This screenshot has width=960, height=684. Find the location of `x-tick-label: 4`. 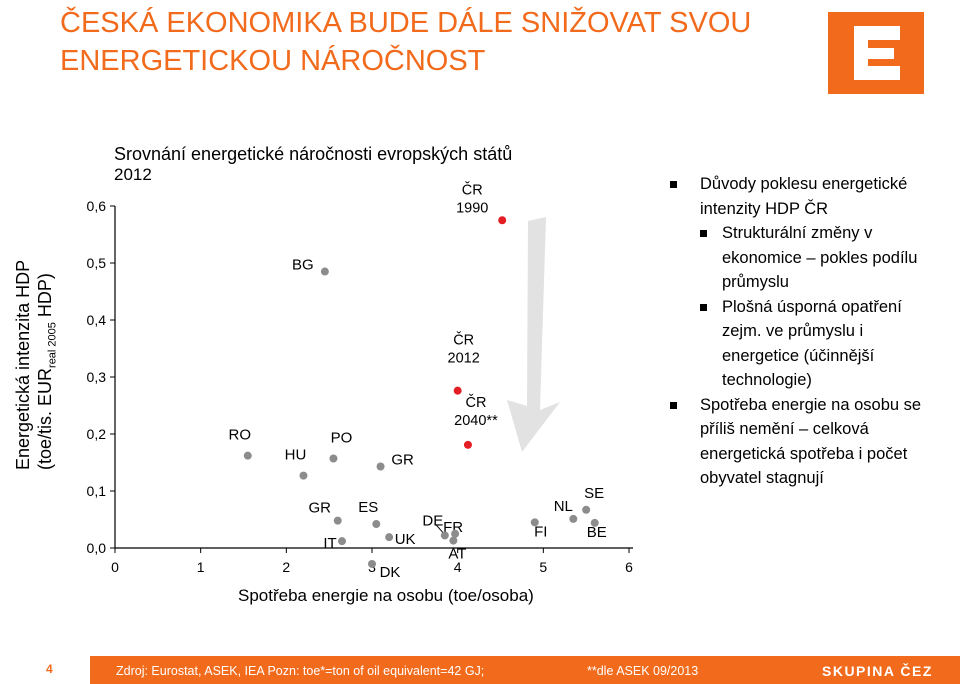

x-tick-label: 4 is located at coordinates (458, 567).